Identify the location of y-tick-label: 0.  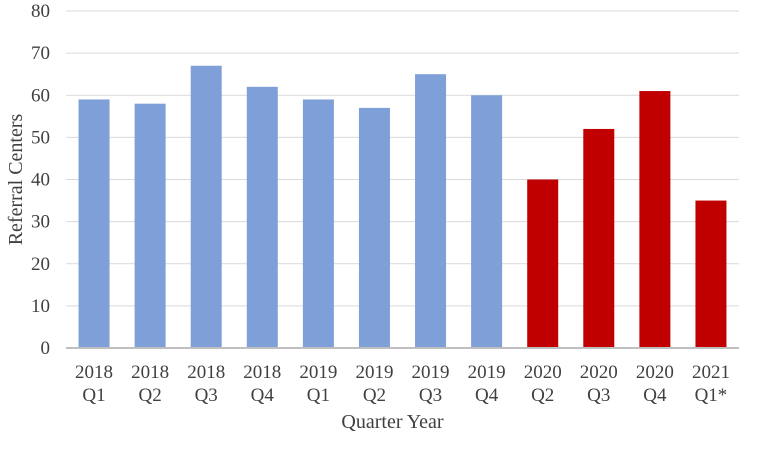
(46, 348).